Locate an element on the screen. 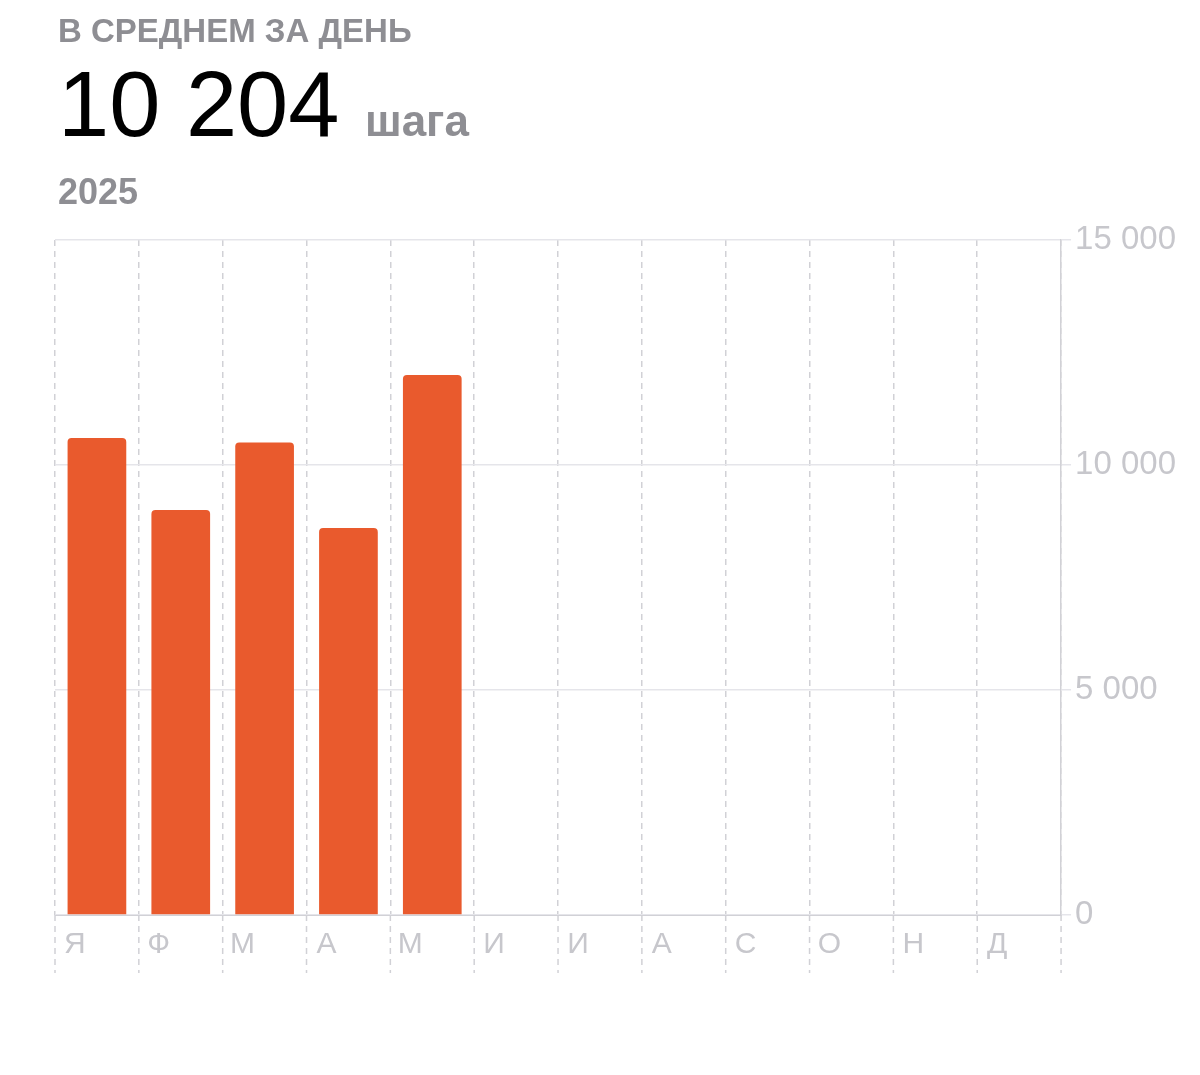 Image resolution: width=1200 pixels, height=1075 pixels. x-tick-label: Я is located at coordinates (75, 943).